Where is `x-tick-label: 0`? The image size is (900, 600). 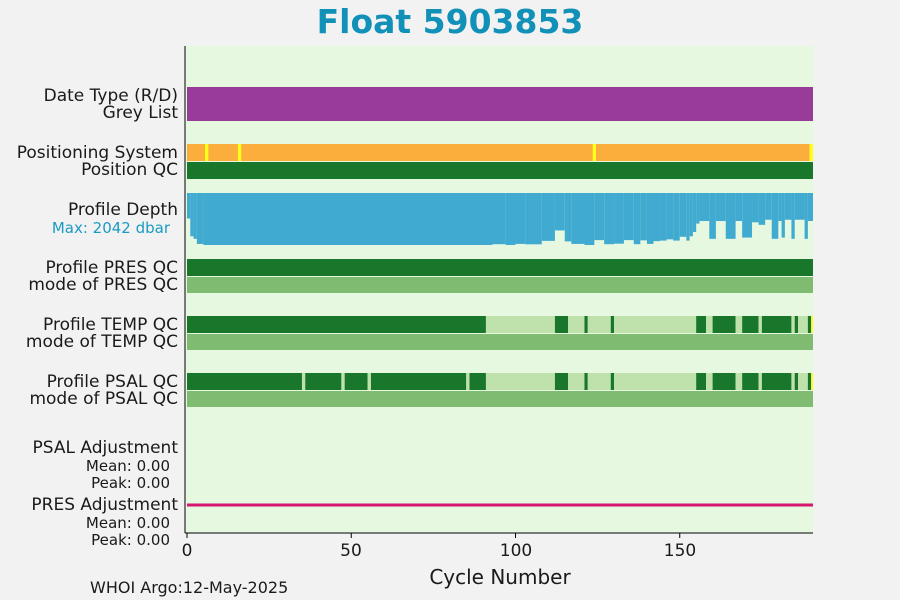
x-tick-label: 0 is located at coordinates (187, 551).